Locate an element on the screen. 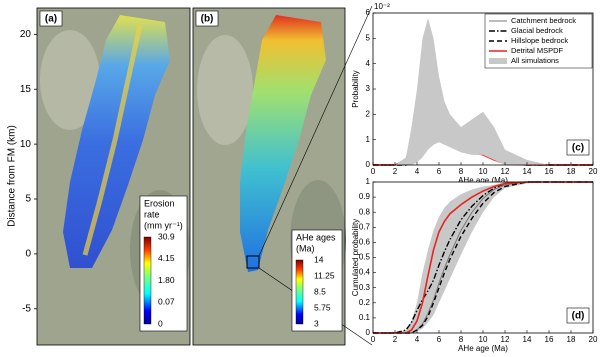  y-tick-label: -5 is located at coordinates (26, 308).